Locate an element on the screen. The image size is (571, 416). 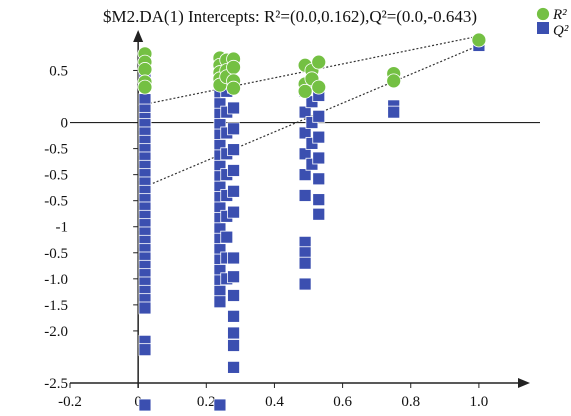
legend-q2-marker is located at coordinates (543, 28).